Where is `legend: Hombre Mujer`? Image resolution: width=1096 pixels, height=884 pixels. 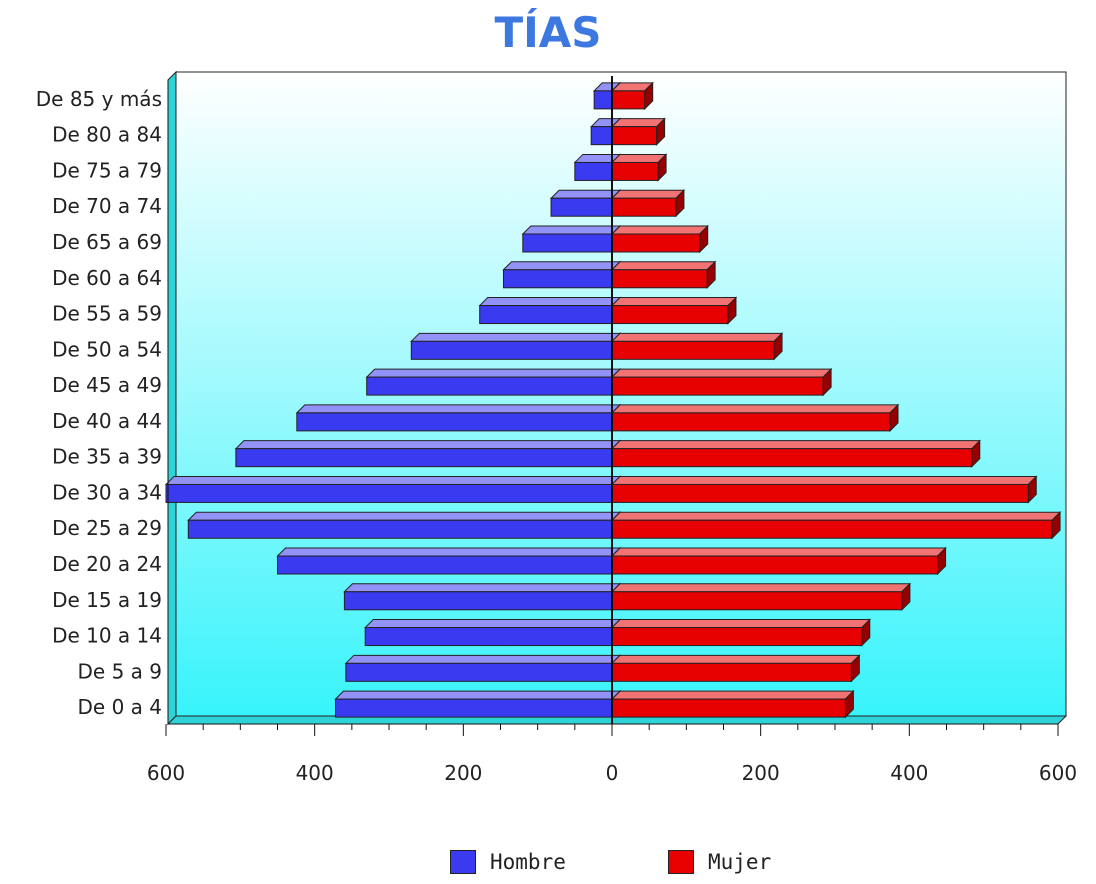
legend: Hombre Mujer is located at coordinates (548, 865).